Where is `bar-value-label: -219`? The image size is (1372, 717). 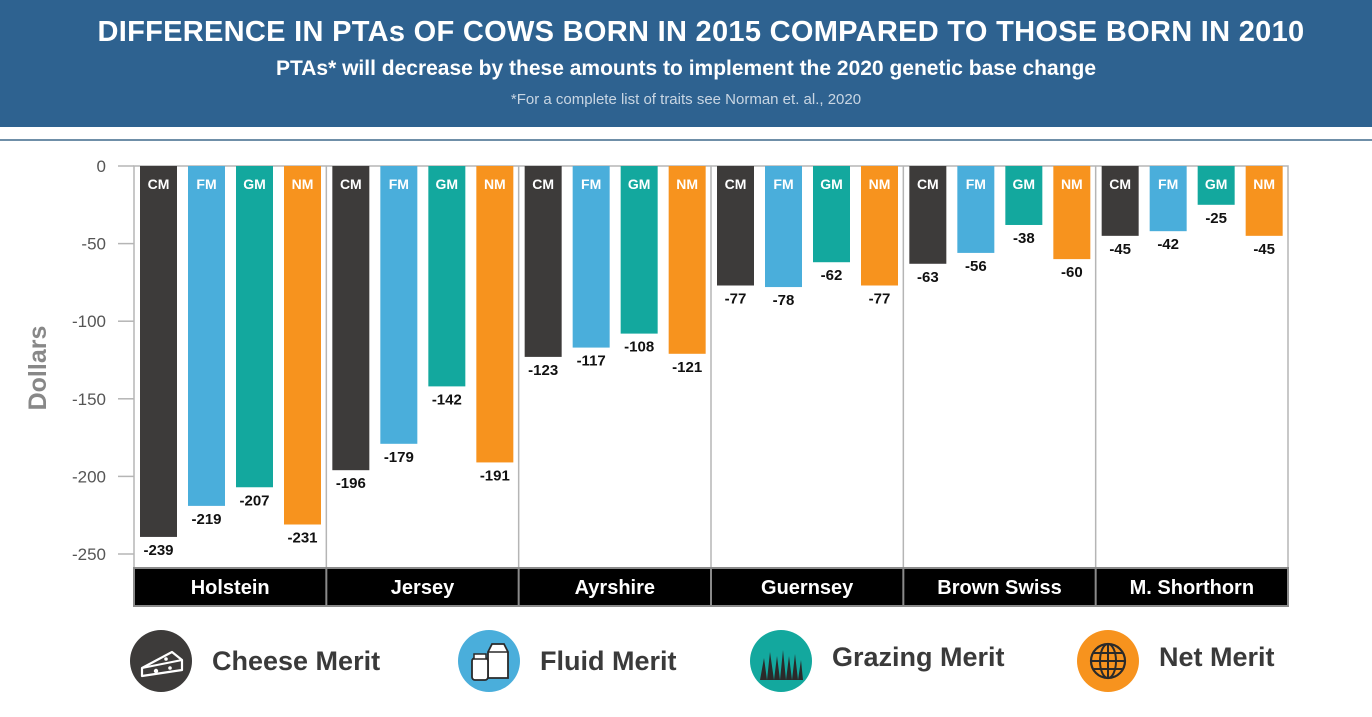 bar-value-label: -219 is located at coordinates (206, 519).